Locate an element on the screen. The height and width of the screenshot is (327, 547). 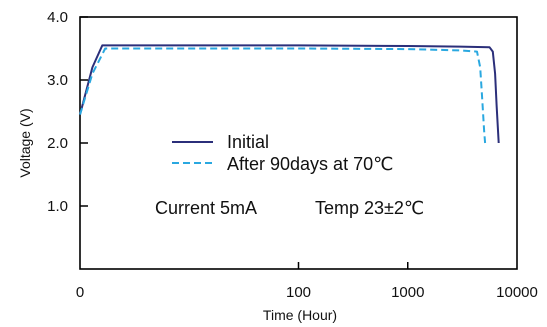
annotation-temp: Temp 23±2℃ is located at coordinates (369, 208).